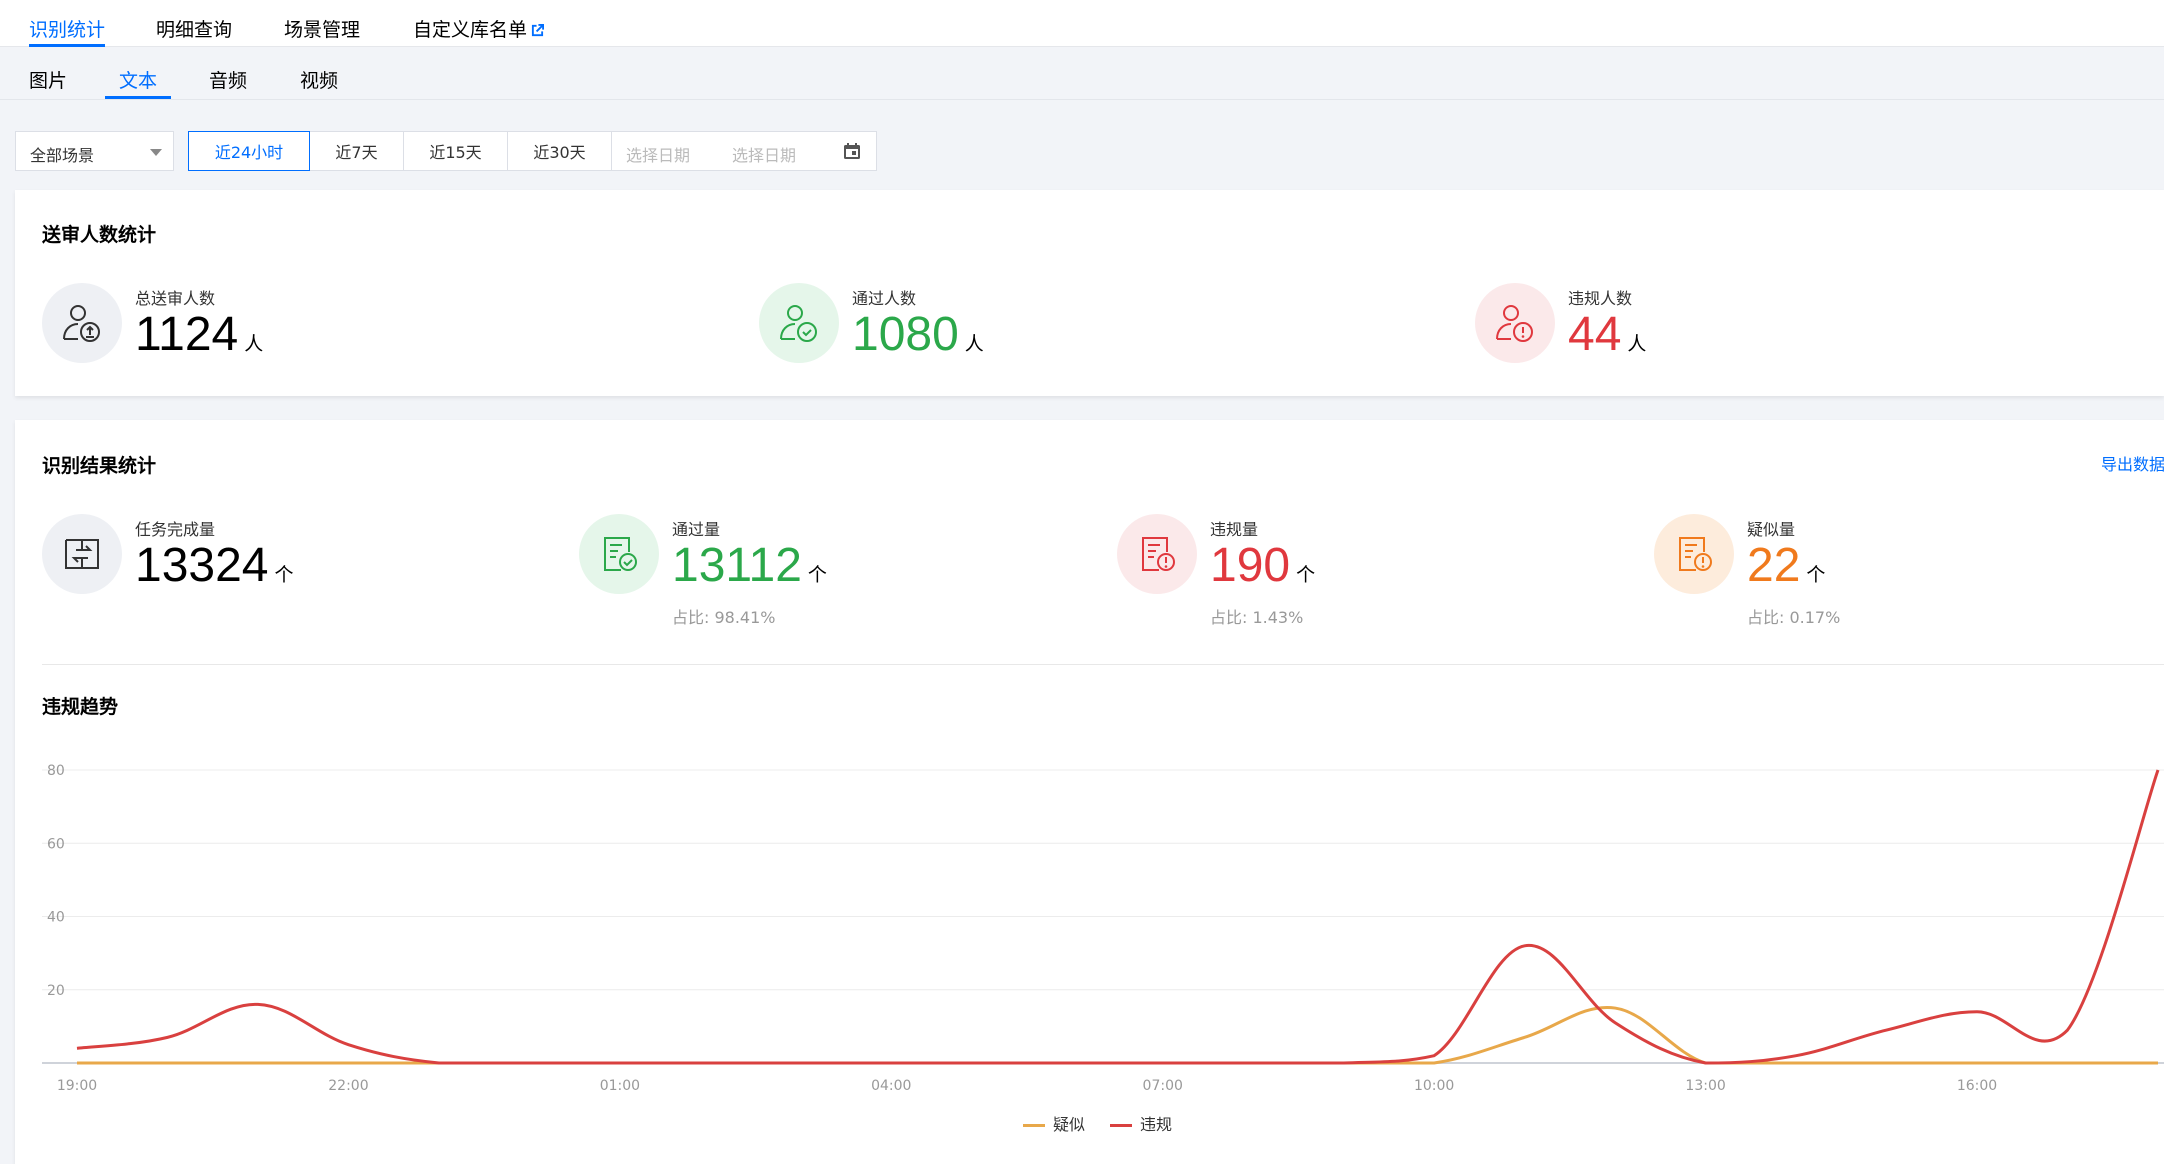 This screenshot has height=1164, width=2164. What do you see at coordinates (194, 30) in the screenshot?
I see `tab-detail-query: 明细查询` at bounding box center [194, 30].